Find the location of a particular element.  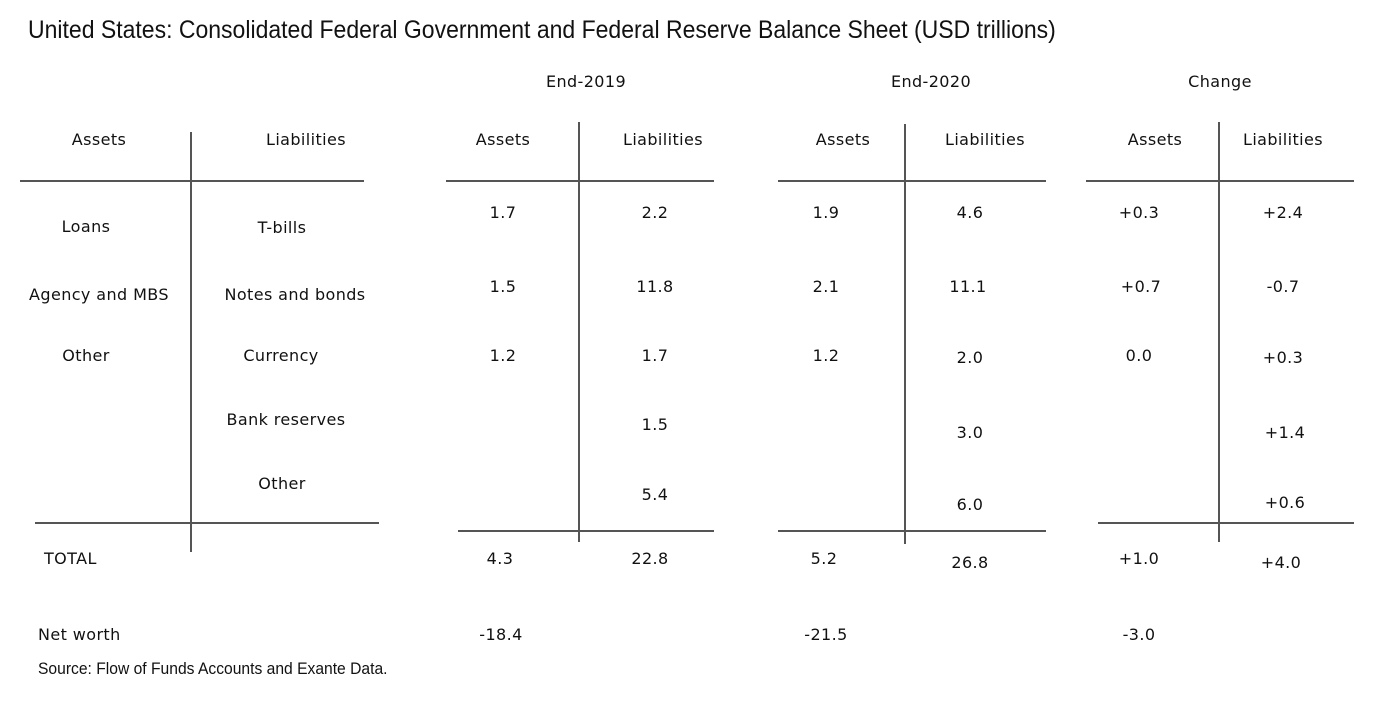

end2020-liability-value: 4.6 is located at coordinates (970, 212).